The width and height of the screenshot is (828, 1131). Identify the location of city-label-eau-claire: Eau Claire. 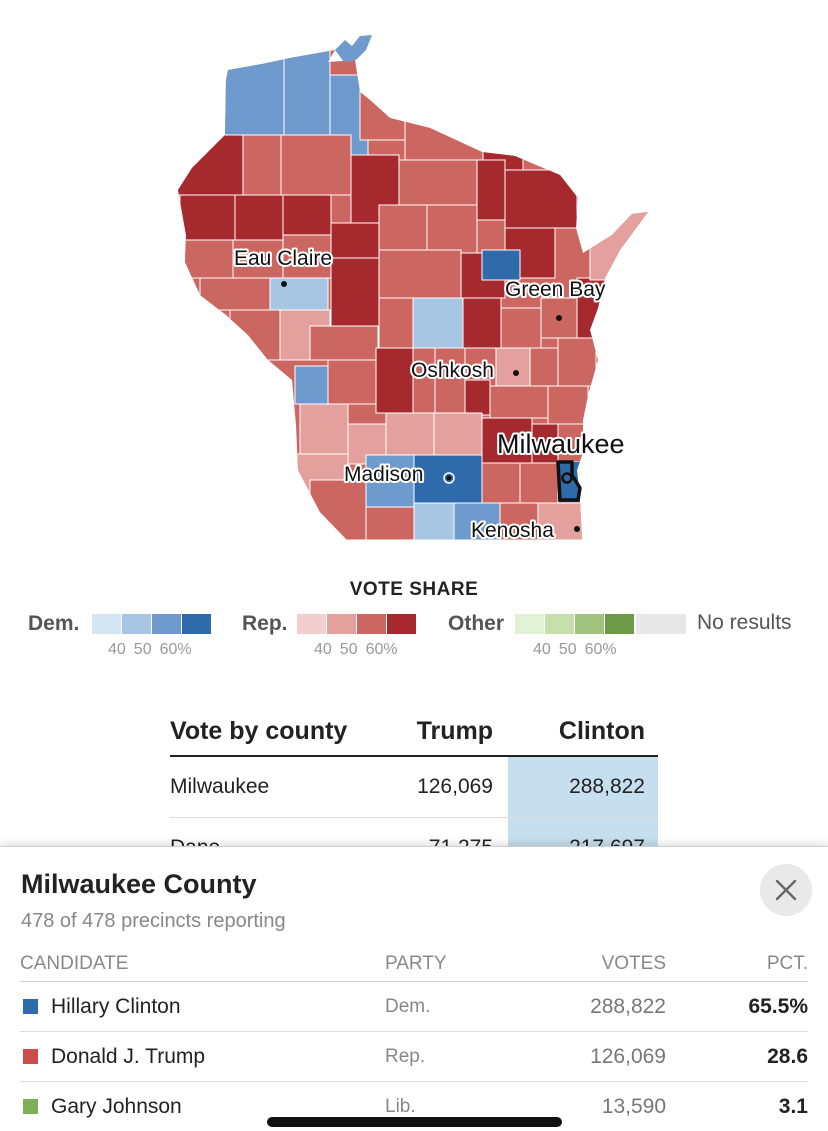
(283, 258).